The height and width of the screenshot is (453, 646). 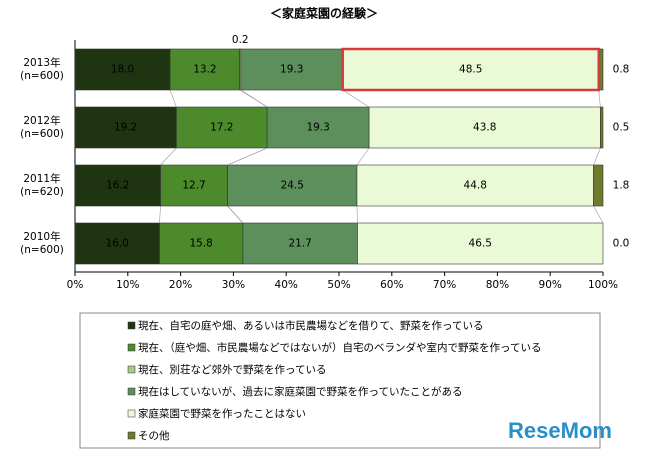 What do you see at coordinates (232, 369) in the screenshot?
I see `legend-label: 現在、別荘など郊外で野菜を作っている` at bounding box center [232, 369].